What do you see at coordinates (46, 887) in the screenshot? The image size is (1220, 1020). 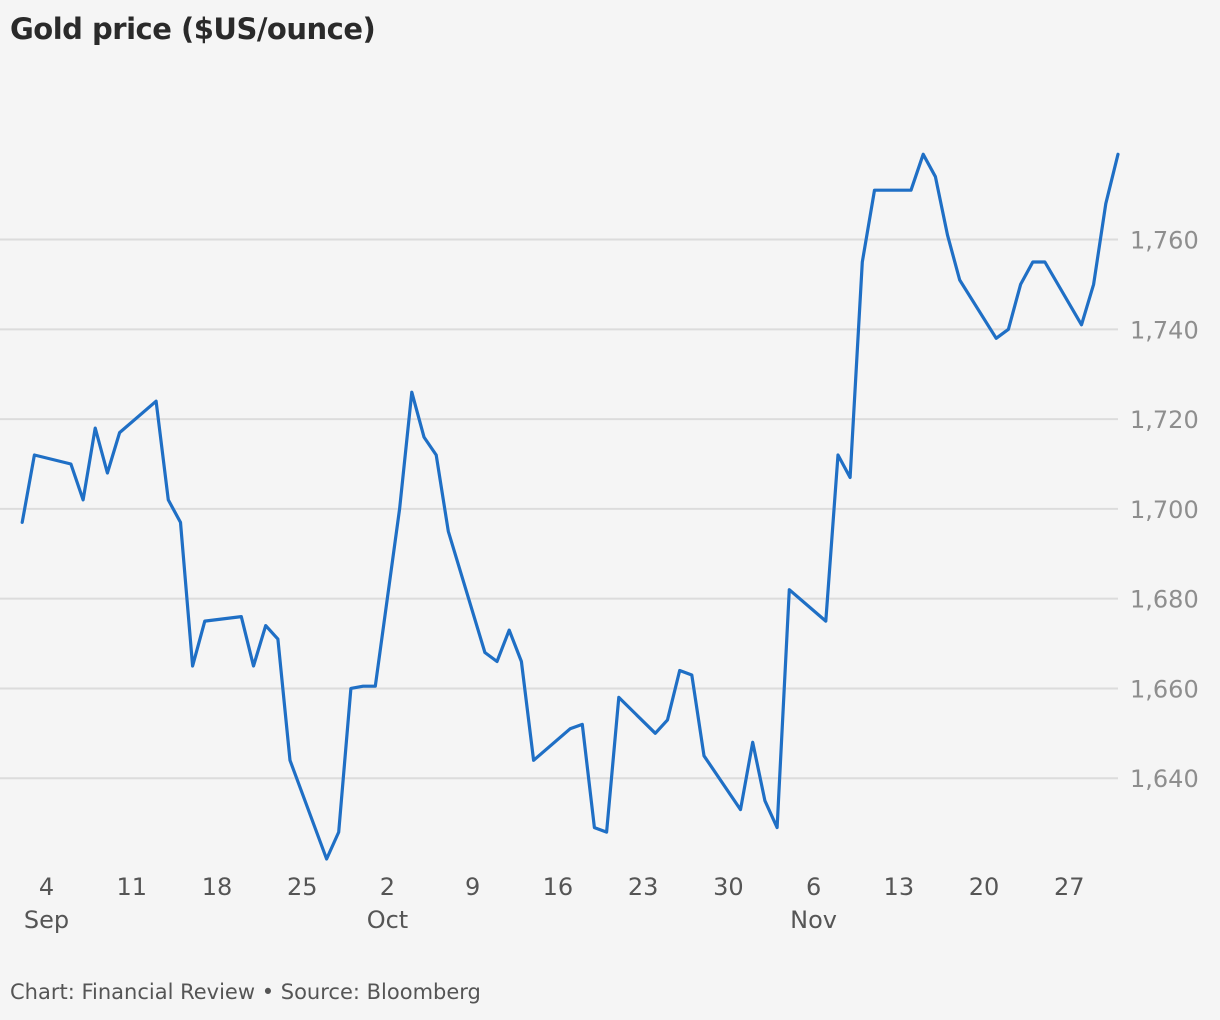 I see `x-tick-label: 4` at bounding box center [46, 887].